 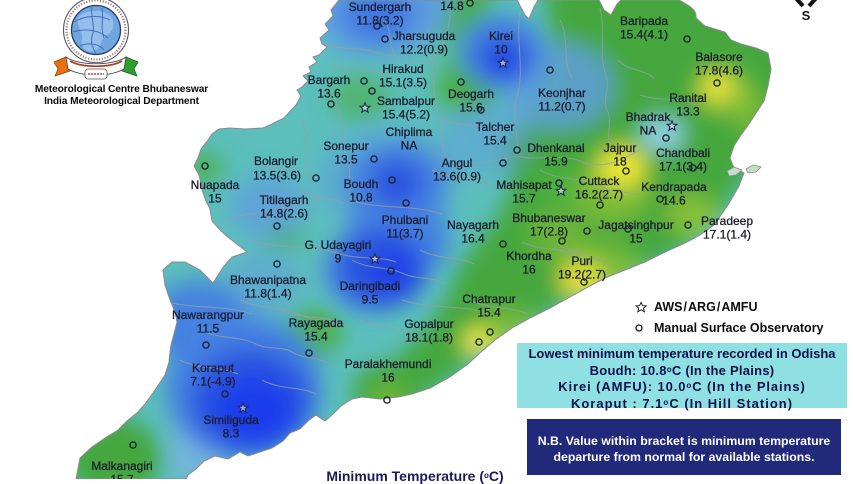 What do you see at coordinates (276, 161) in the screenshot?
I see `svg-text: Bolangir` at bounding box center [276, 161].